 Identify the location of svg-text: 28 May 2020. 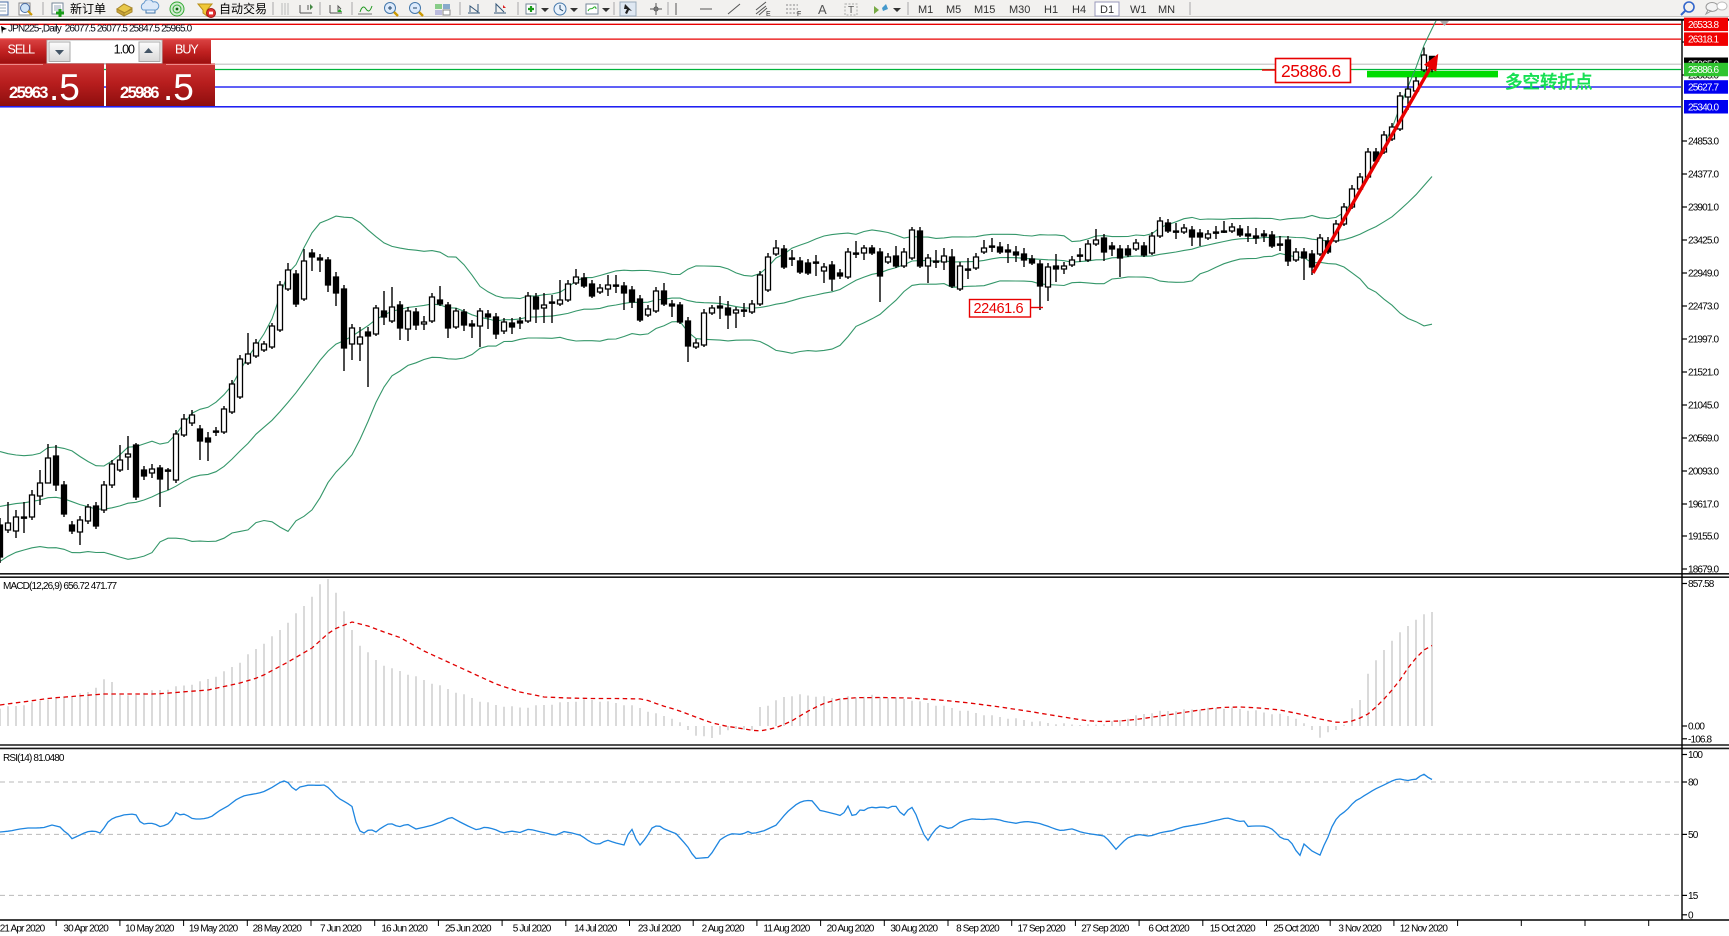
(278, 929).